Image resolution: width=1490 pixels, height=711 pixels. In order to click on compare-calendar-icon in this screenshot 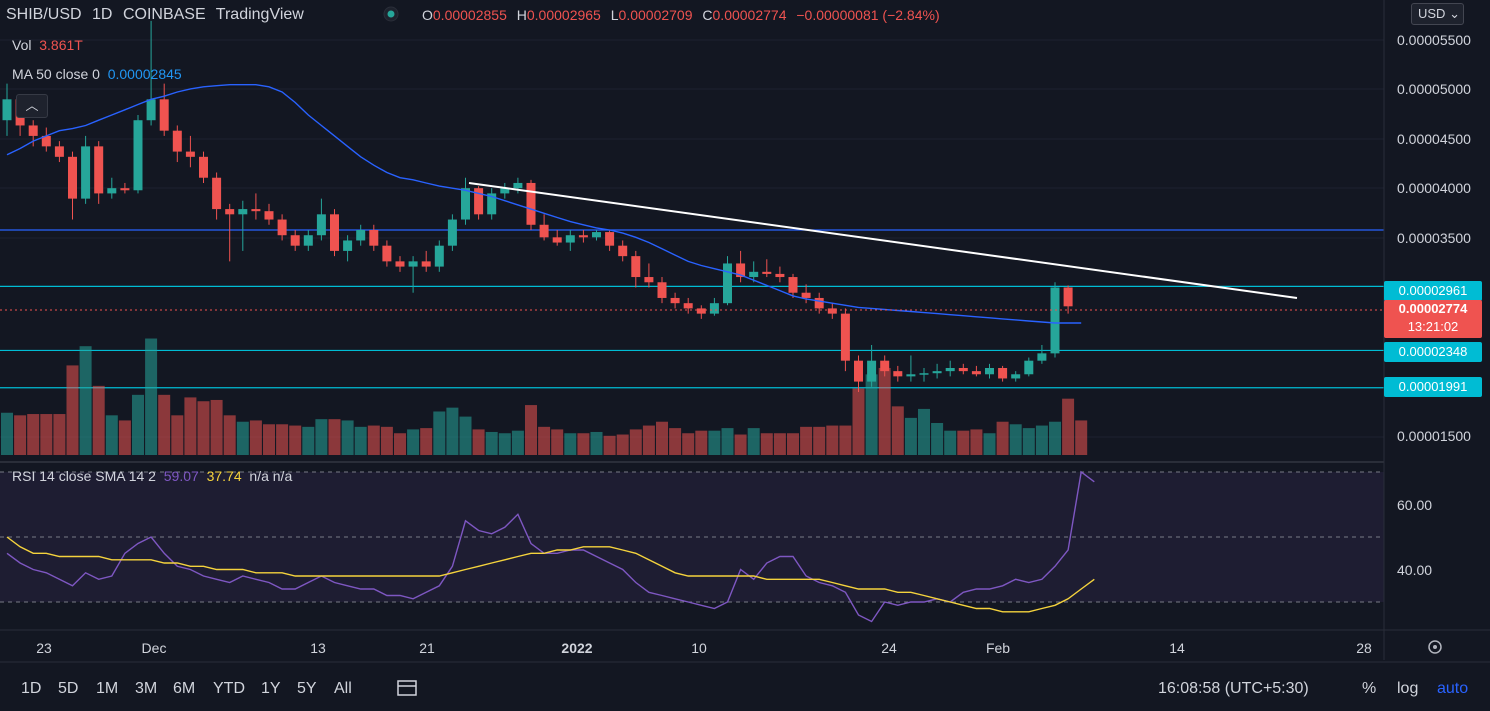, I will do `click(407, 688)`.